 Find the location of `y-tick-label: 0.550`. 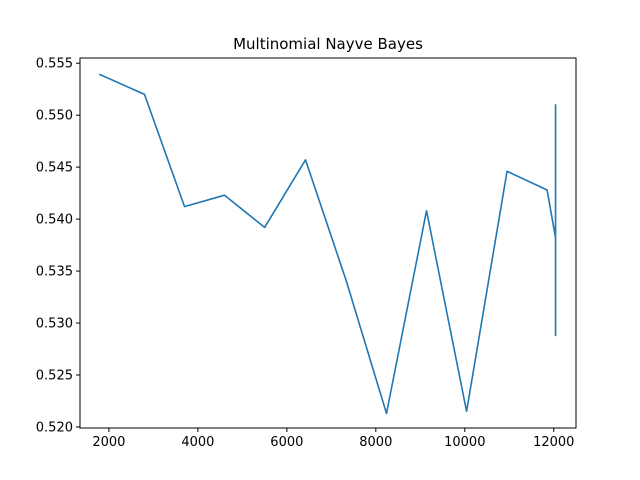

y-tick-label: 0.550 is located at coordinates (54, 116).